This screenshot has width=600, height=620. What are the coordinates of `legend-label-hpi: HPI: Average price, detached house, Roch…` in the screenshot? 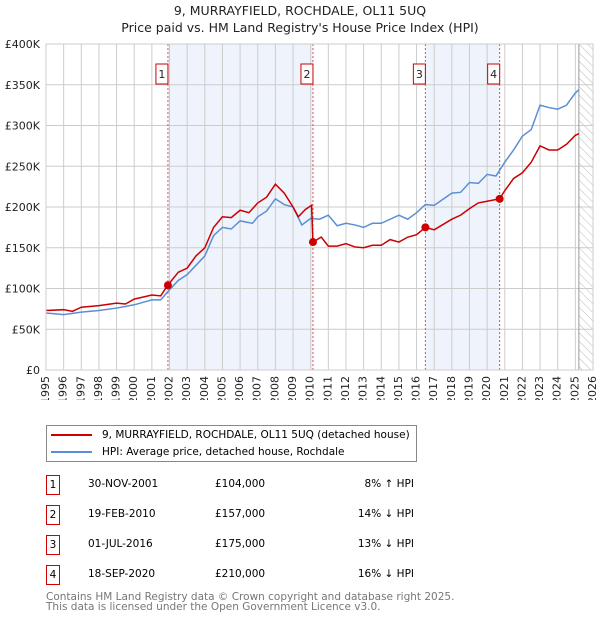 It's located at (223, 452).